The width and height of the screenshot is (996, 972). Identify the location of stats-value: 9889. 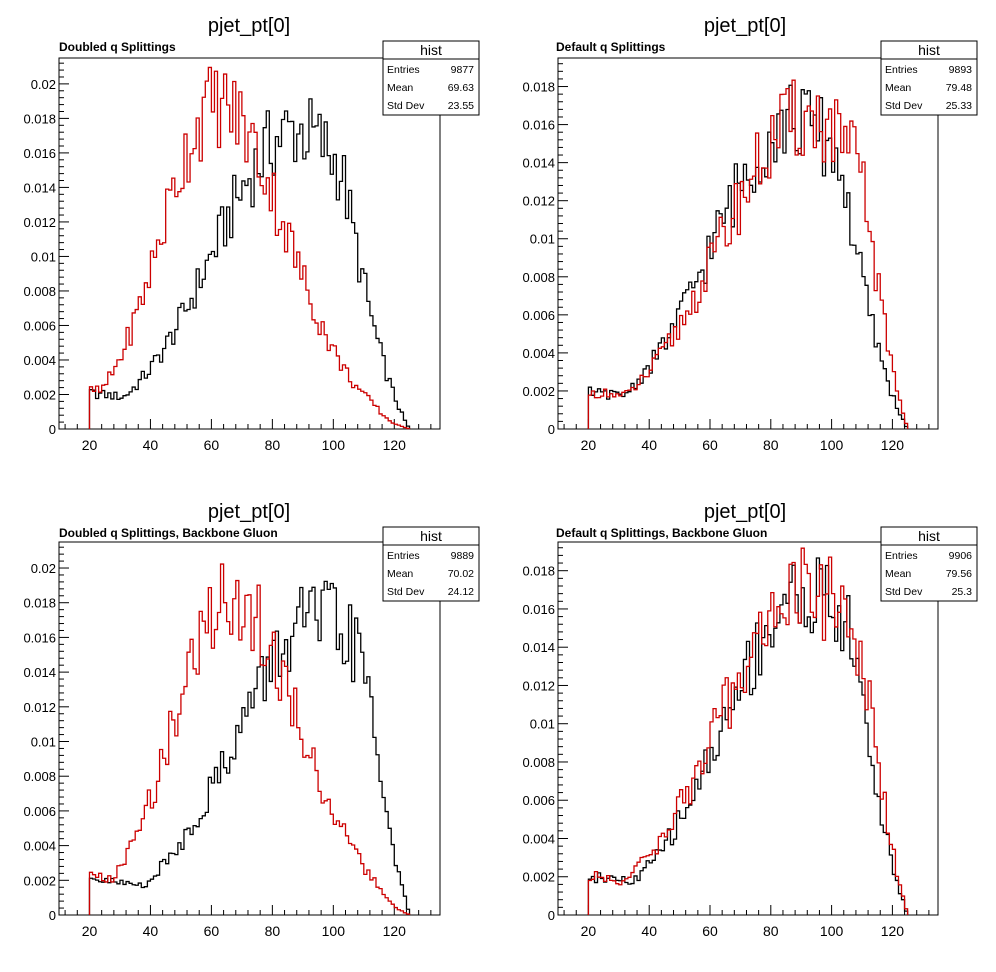
(463, 556).